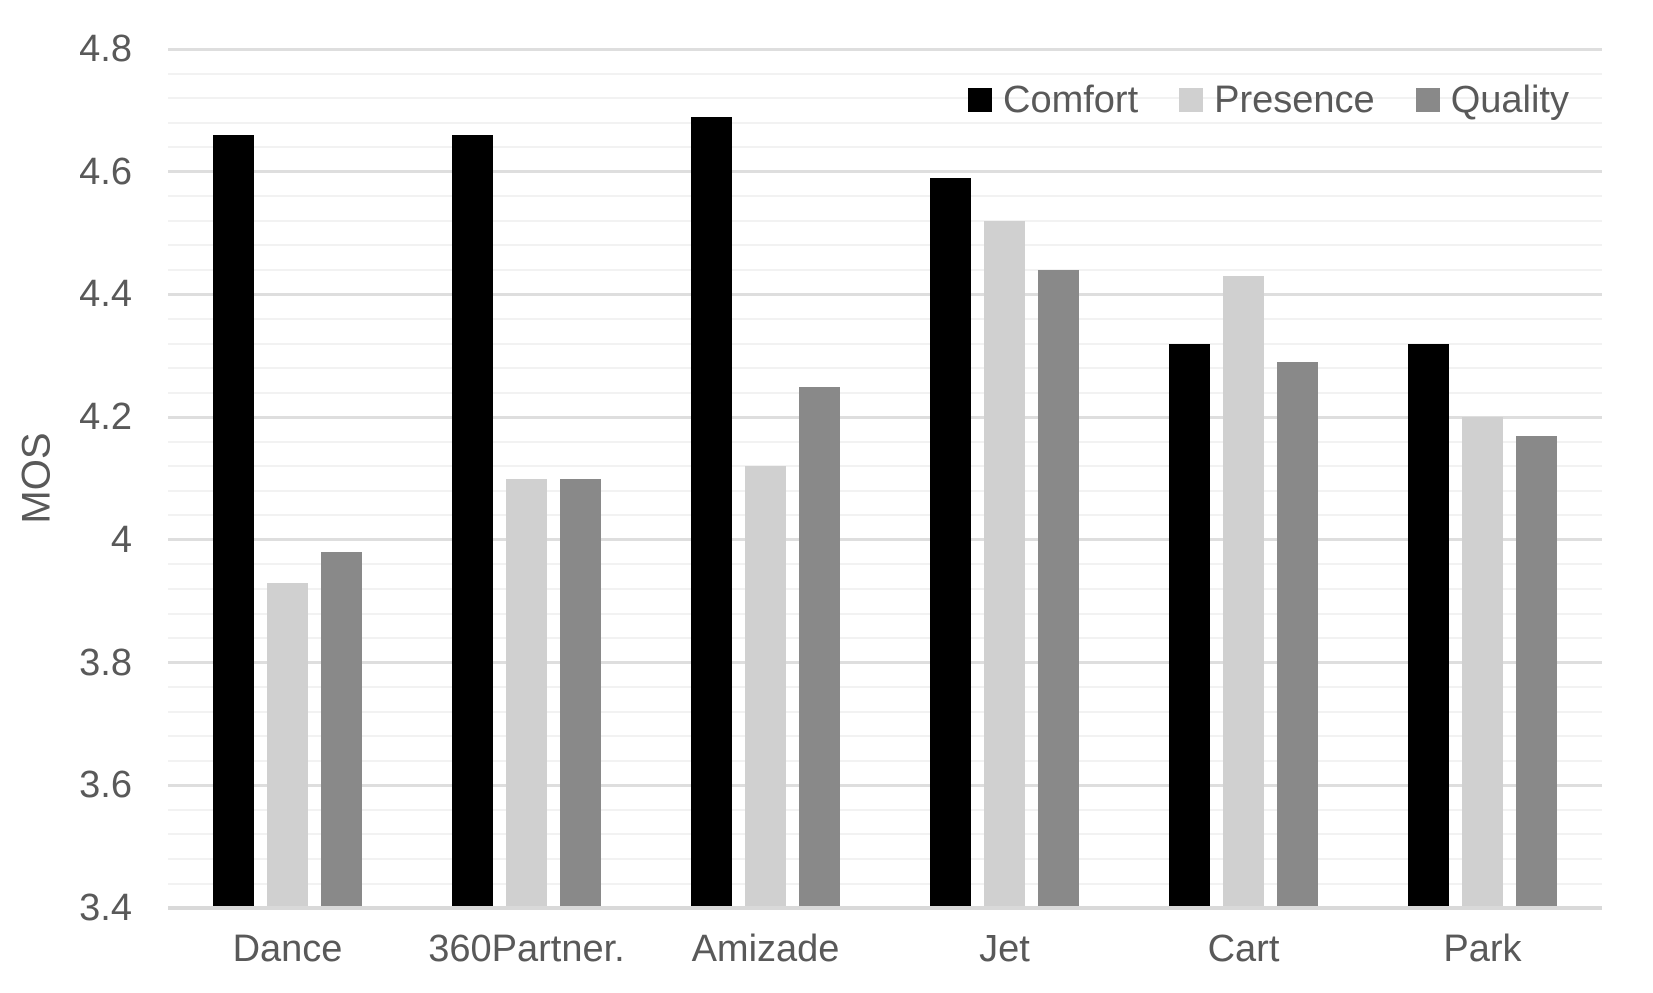  Describe the element at coordinates (1243, 592) in the screenshot. I see `bar-presence-cart` at that location.